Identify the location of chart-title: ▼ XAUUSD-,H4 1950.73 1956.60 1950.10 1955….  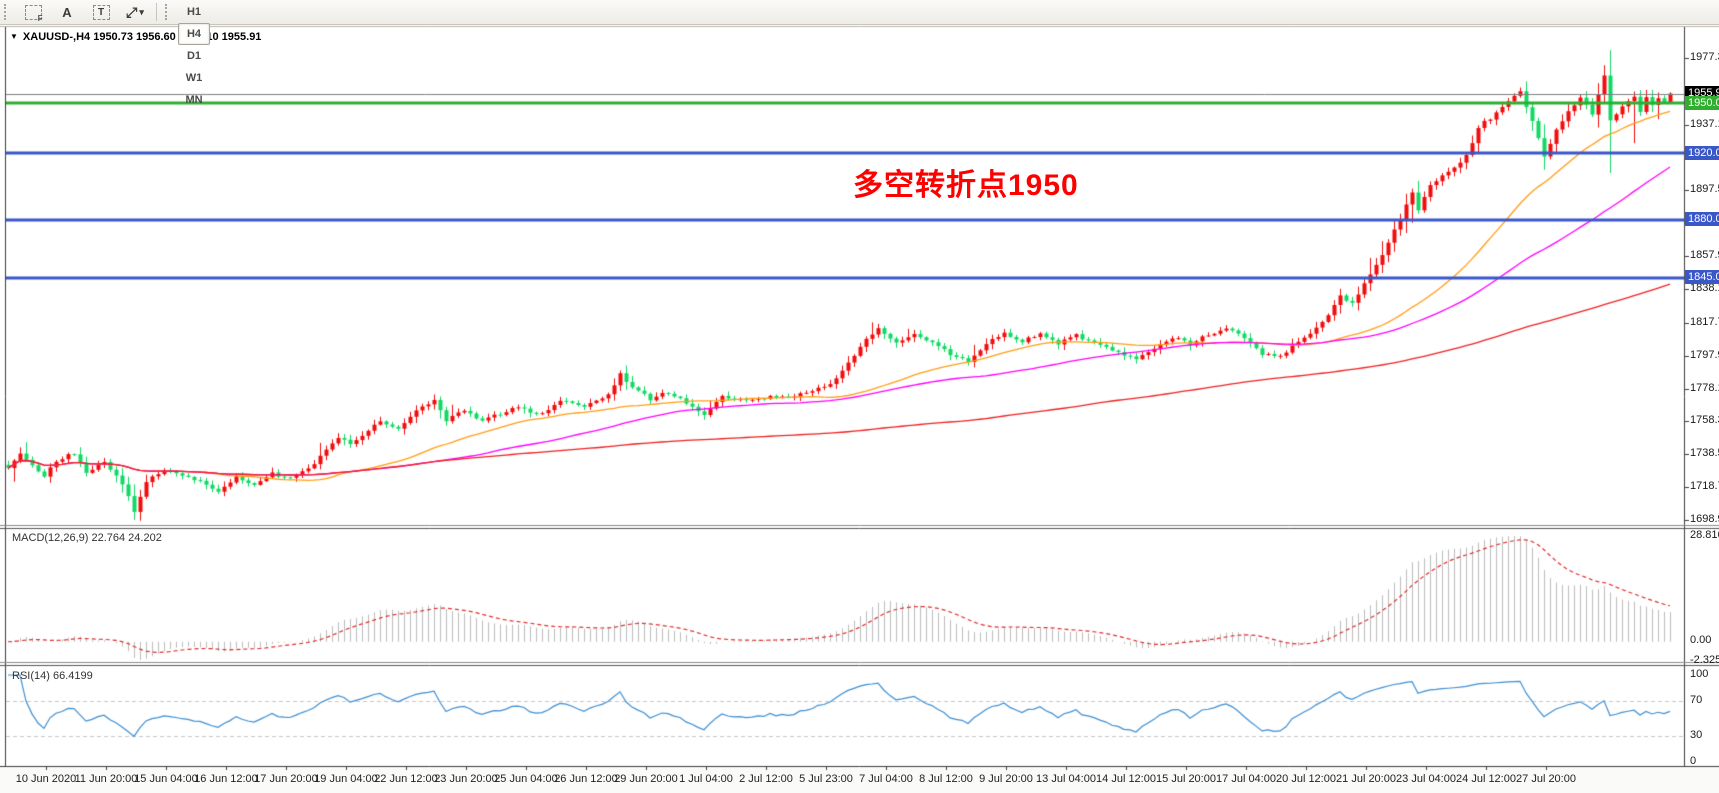
(135, 37).